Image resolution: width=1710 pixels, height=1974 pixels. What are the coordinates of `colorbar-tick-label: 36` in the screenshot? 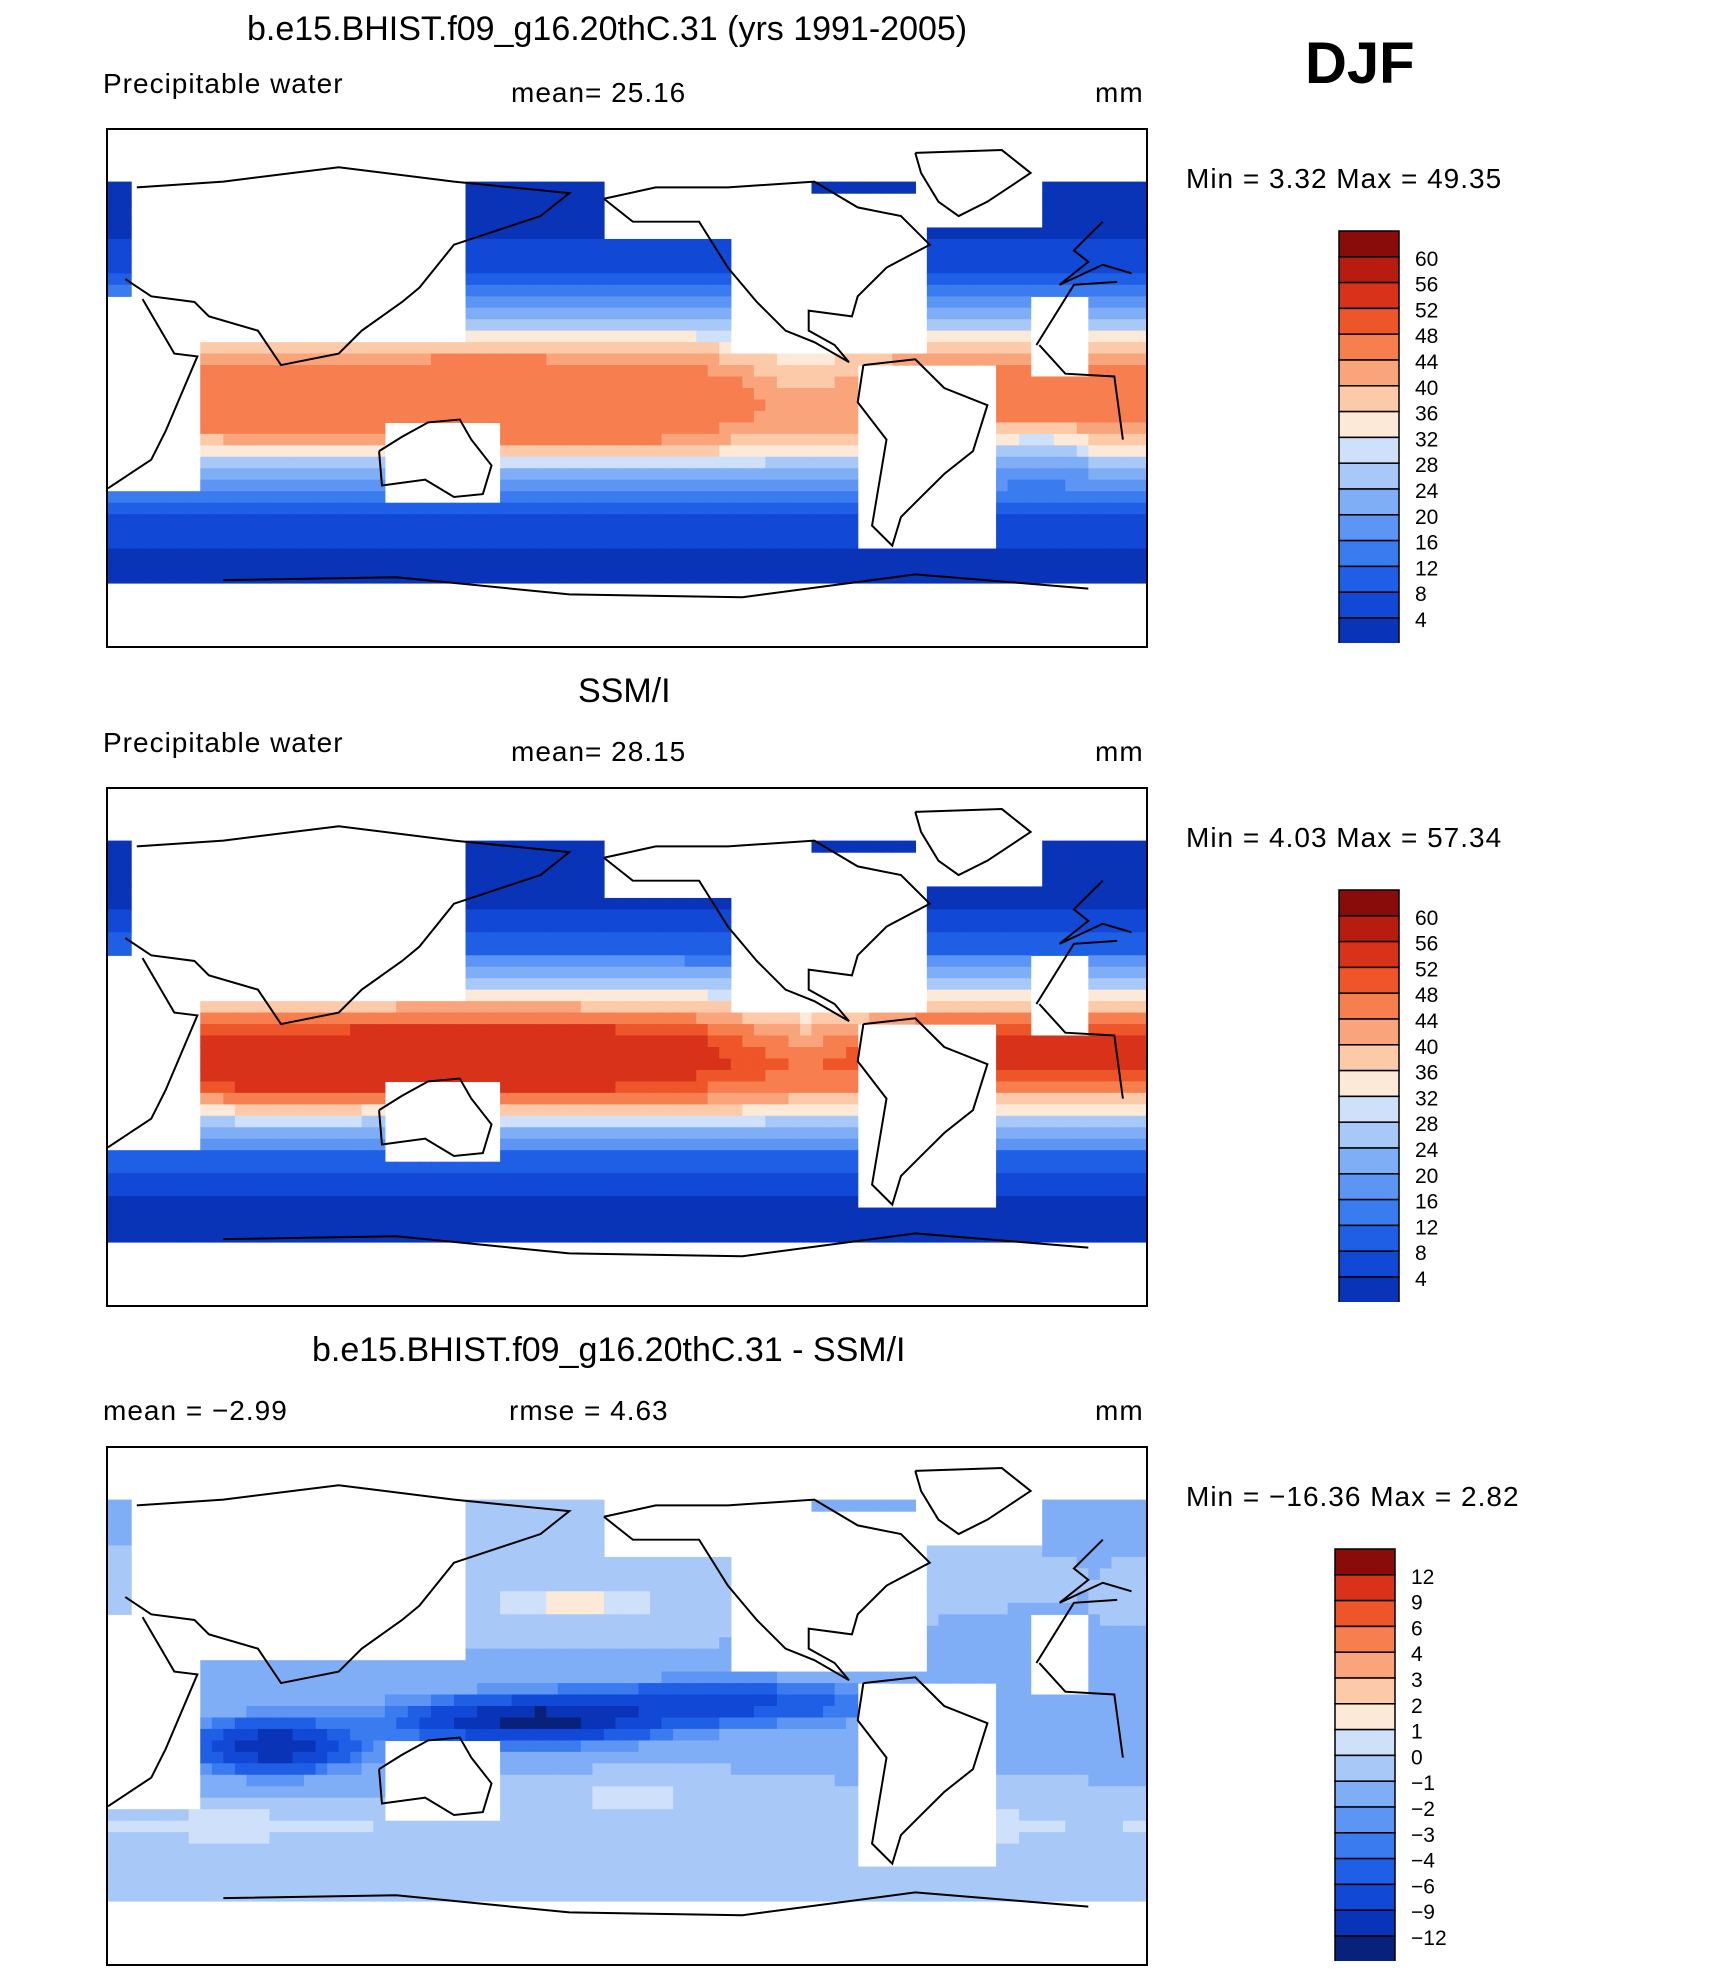 It's located at (1426, 1073).